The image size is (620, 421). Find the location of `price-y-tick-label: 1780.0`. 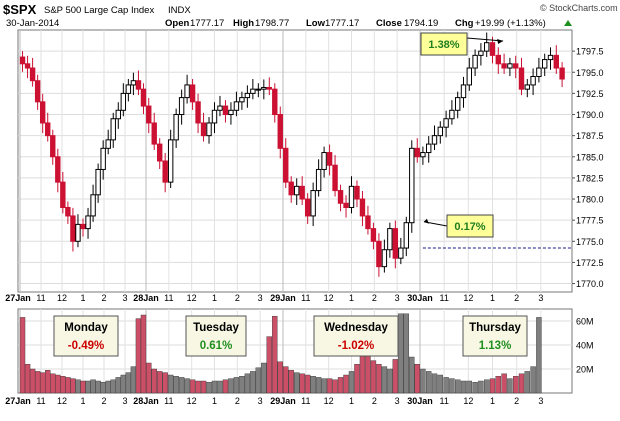

price-y-tick-label: 1780.0 is located at coordinates (590, 200).